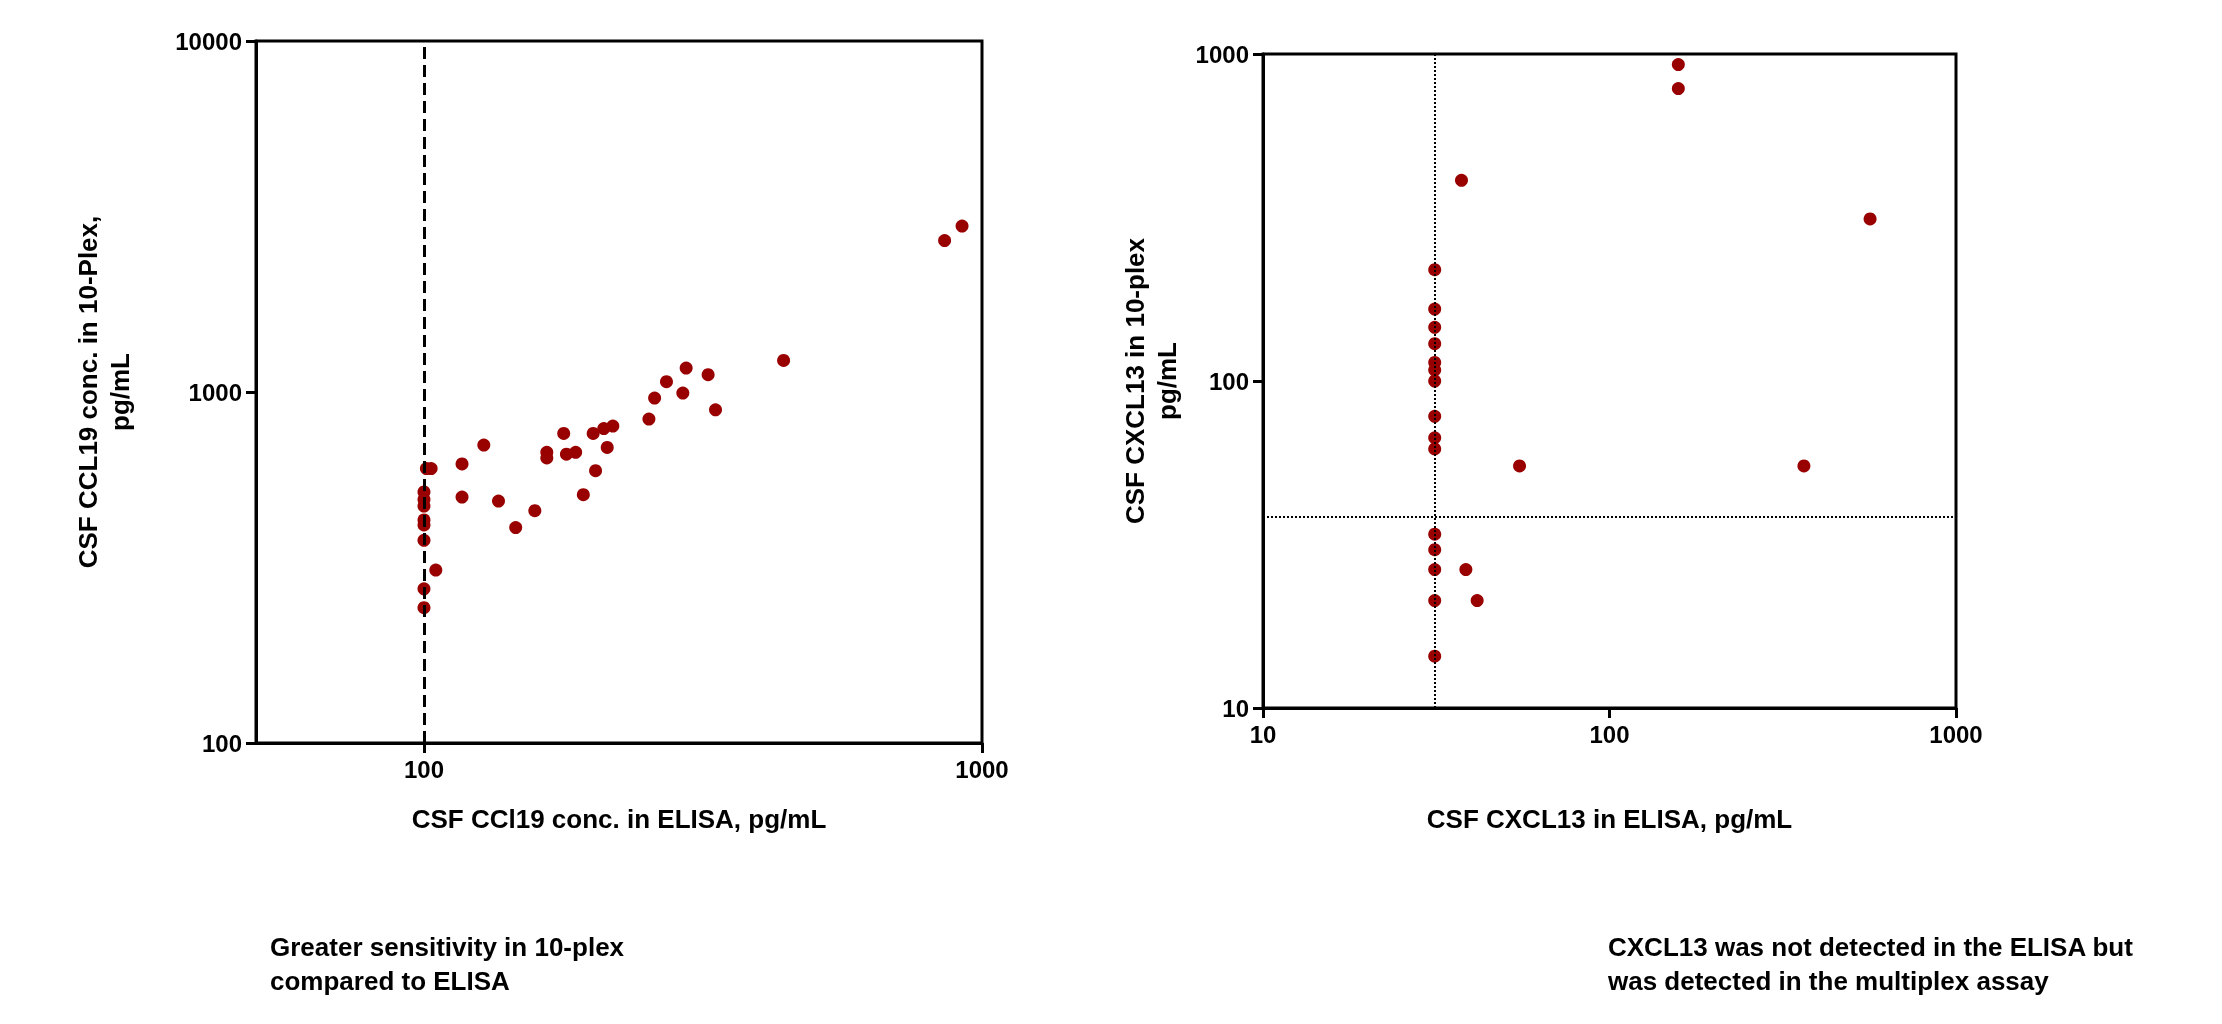 The height and width of the screenshot is (1024, 2222). Describe the element at coordinates (1609, 734) in the screenshot. I see `x-tick-label: 100` at that location.